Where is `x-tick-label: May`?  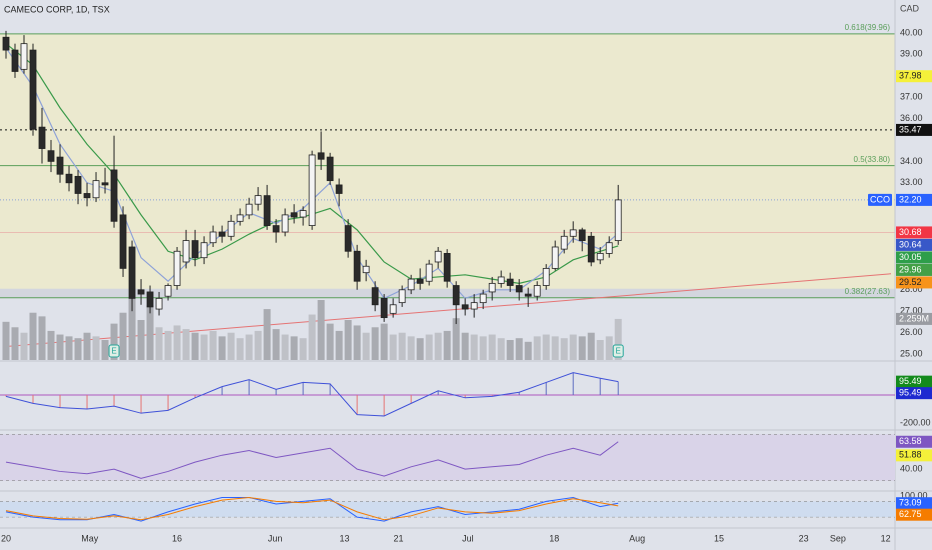 x-tick-label: May is located at coordinates (90, 538).